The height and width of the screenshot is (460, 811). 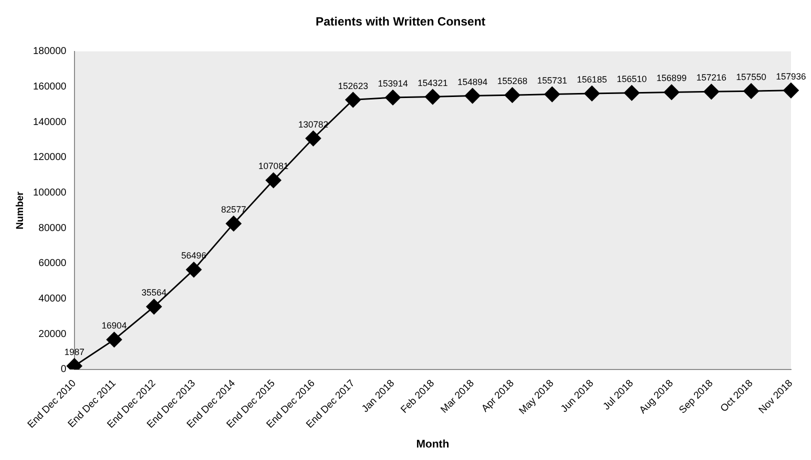 What do you see at coordinates (52, 228) in the screenshot?
I see `y-tick-label: 80000` at bounding box center [52, 228].